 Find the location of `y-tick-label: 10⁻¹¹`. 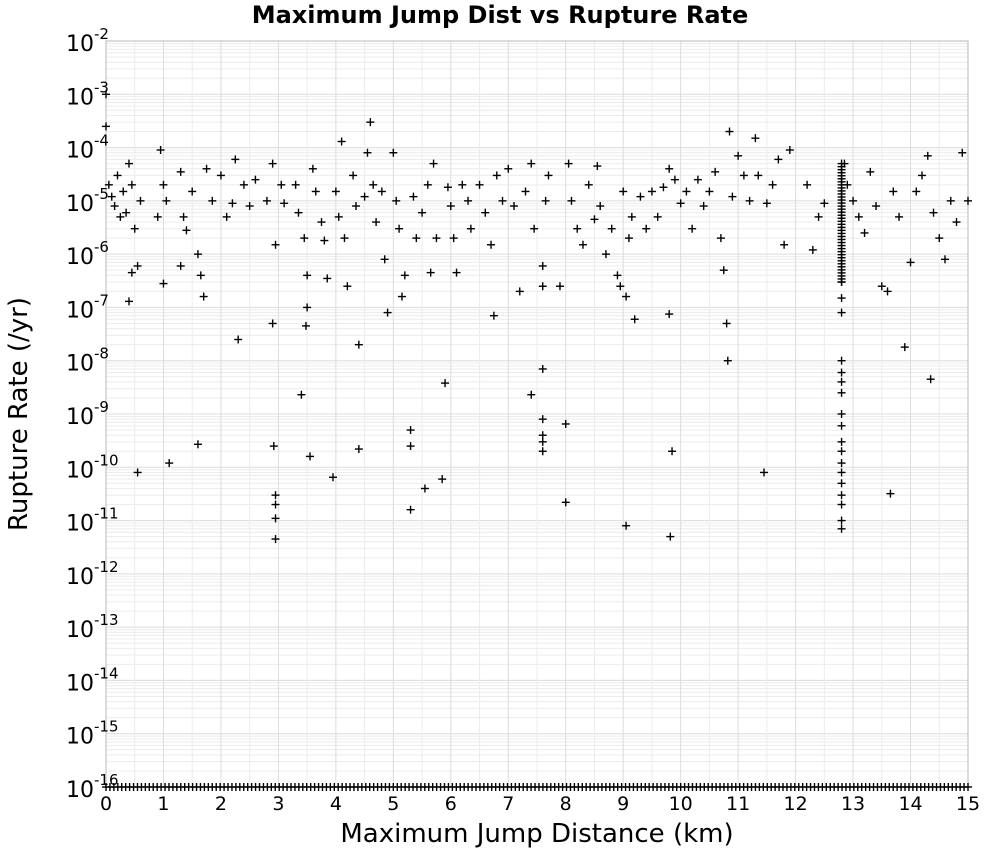

y-tick-label: 10⁻¹¹ is located at coordinates (92, 521).